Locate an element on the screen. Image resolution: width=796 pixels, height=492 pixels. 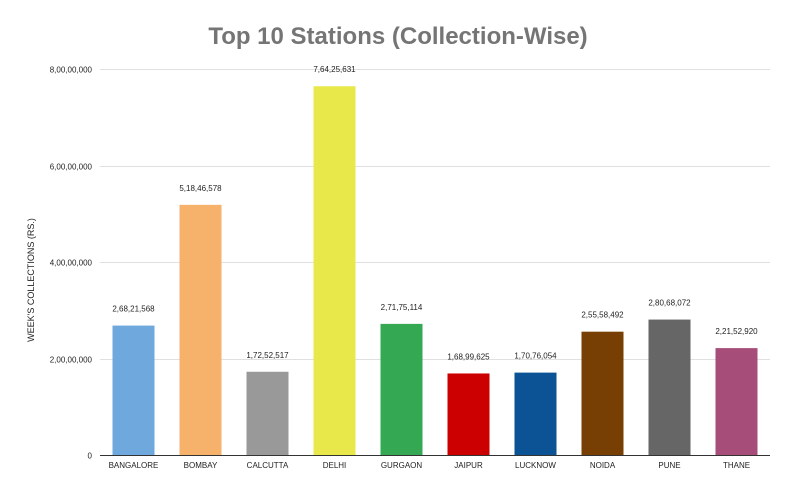
x-tick-label: BANGALORE is located at coordinates (134, 465).